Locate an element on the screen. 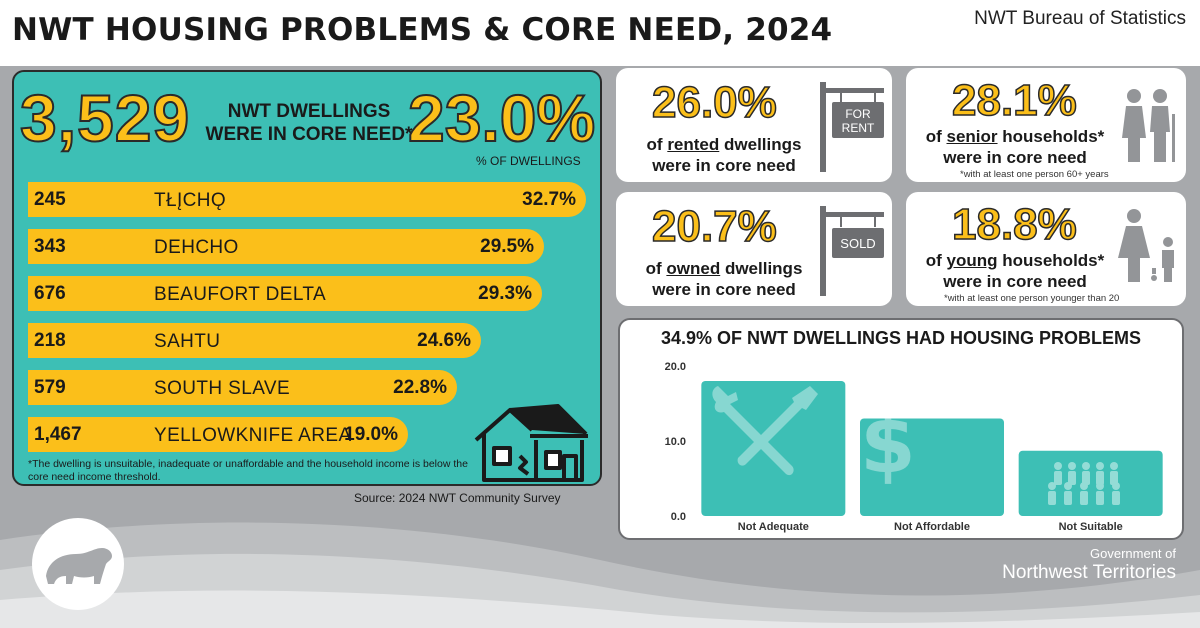 Image resolution: width=1200 pixels, height=628 pixels. damaged-house-icon is located at coordinates (531, 443).